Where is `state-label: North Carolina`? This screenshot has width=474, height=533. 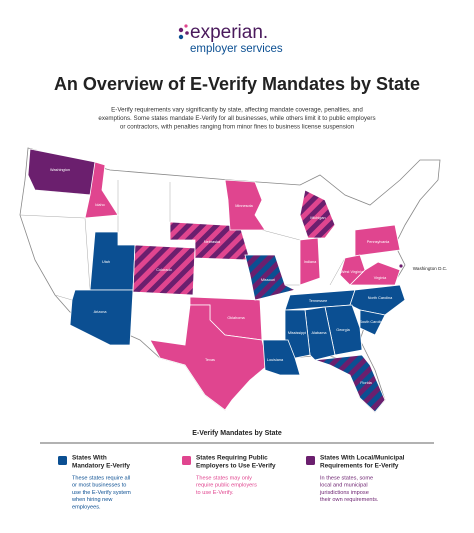 state-label: North Carolina is located at coordinates (380, 298).